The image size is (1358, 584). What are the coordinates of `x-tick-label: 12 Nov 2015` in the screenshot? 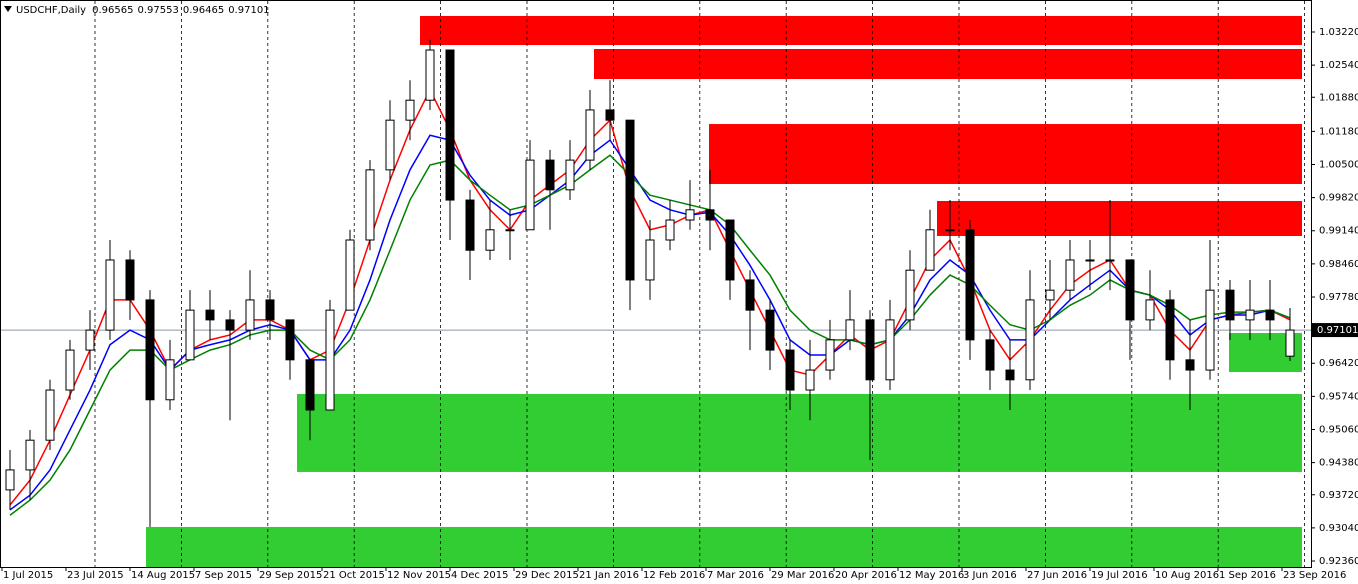 It's located at (419, 575).